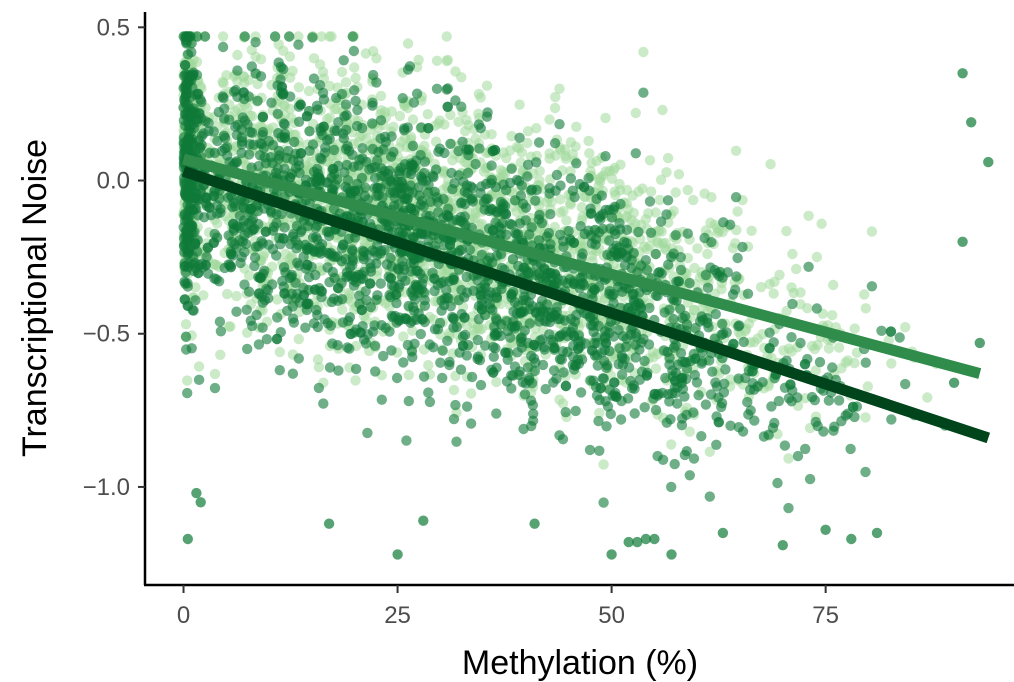 This screenshot has height=682, width=1014. What do you see at coordinates (397, 615) in the screenshot?
I see `x-tick-label: 25` at bounding box center [397, 615].